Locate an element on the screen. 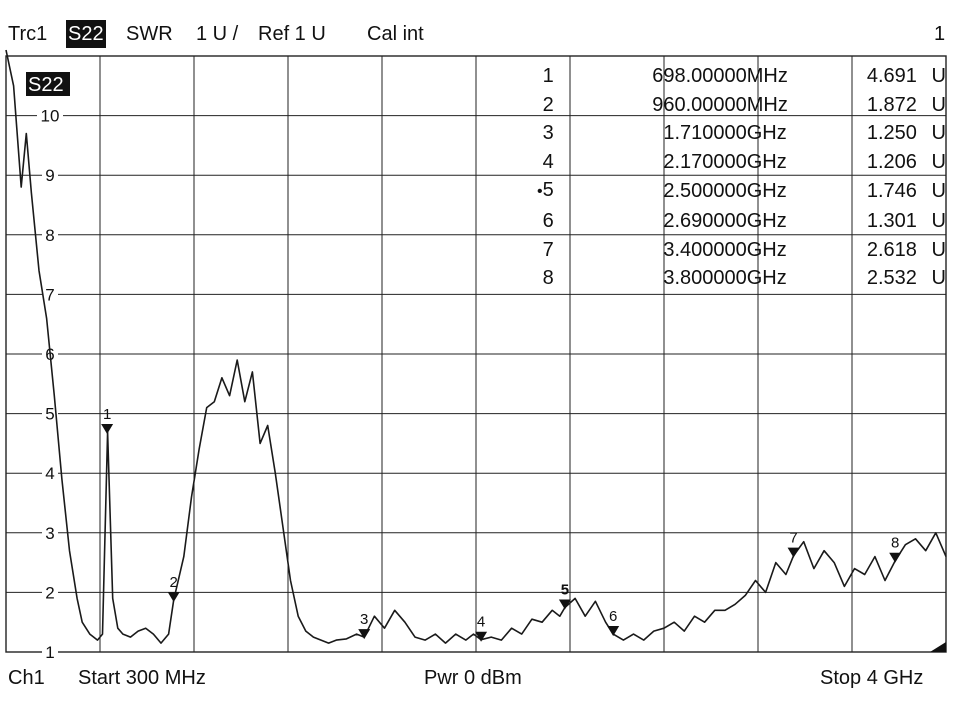  marker-number: 4 is located at coordinates (530, 162).